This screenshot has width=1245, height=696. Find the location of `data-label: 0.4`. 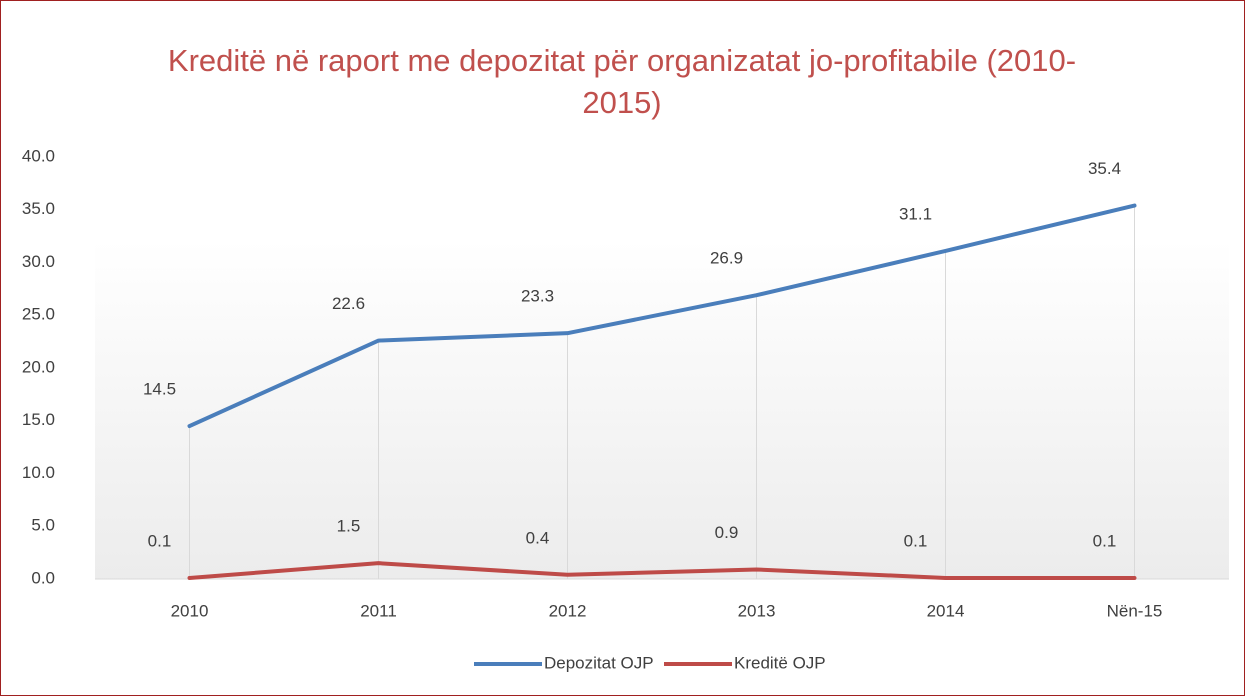

data-label: 0.4 is located at coordinates (538, 537).